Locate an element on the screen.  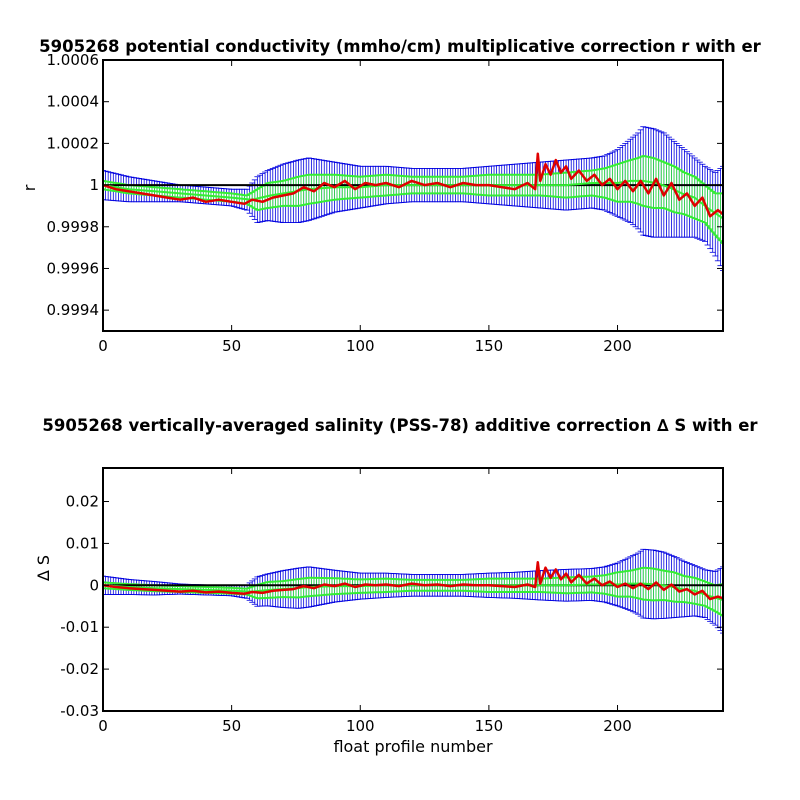
x-axis-label: float profile number is located at coordinates (413, 746).